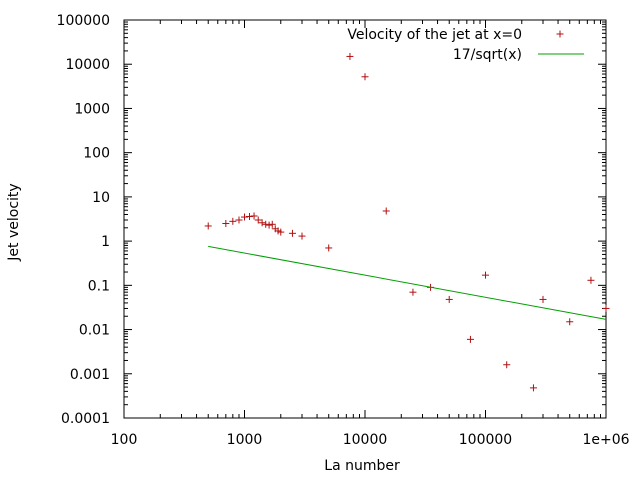 The height and width of the screenshot is (480, 640). I want to click on y-tick-label: 0.001, so click(90, 375).